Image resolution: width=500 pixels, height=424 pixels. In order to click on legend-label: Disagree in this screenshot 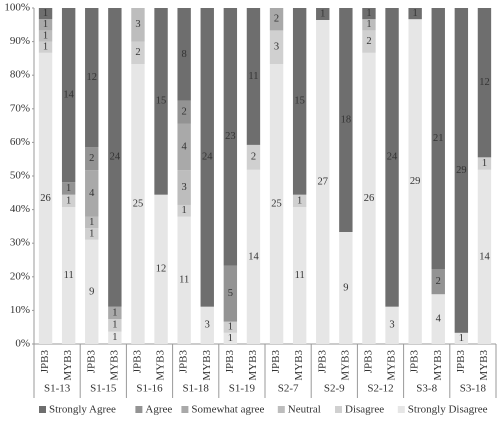, I will do `click(364, 410)`.